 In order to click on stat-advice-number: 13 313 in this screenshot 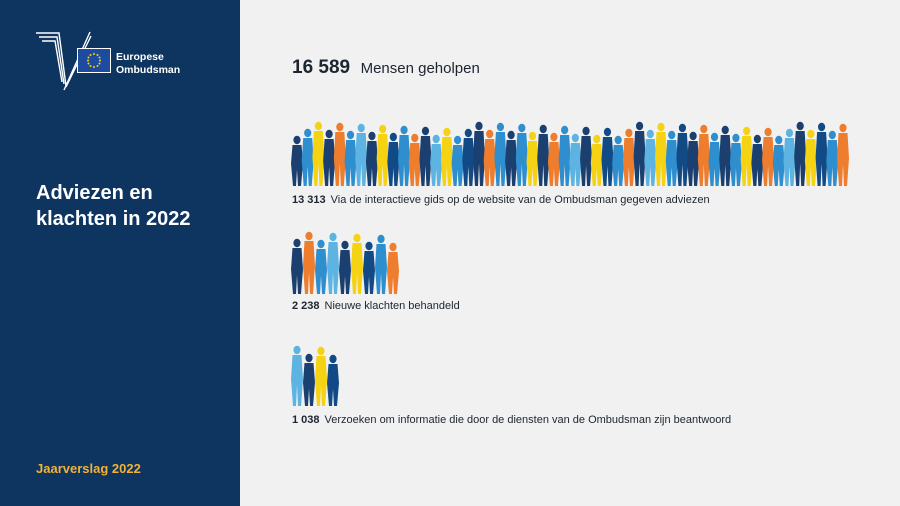, I will do `click(309, 200)`.